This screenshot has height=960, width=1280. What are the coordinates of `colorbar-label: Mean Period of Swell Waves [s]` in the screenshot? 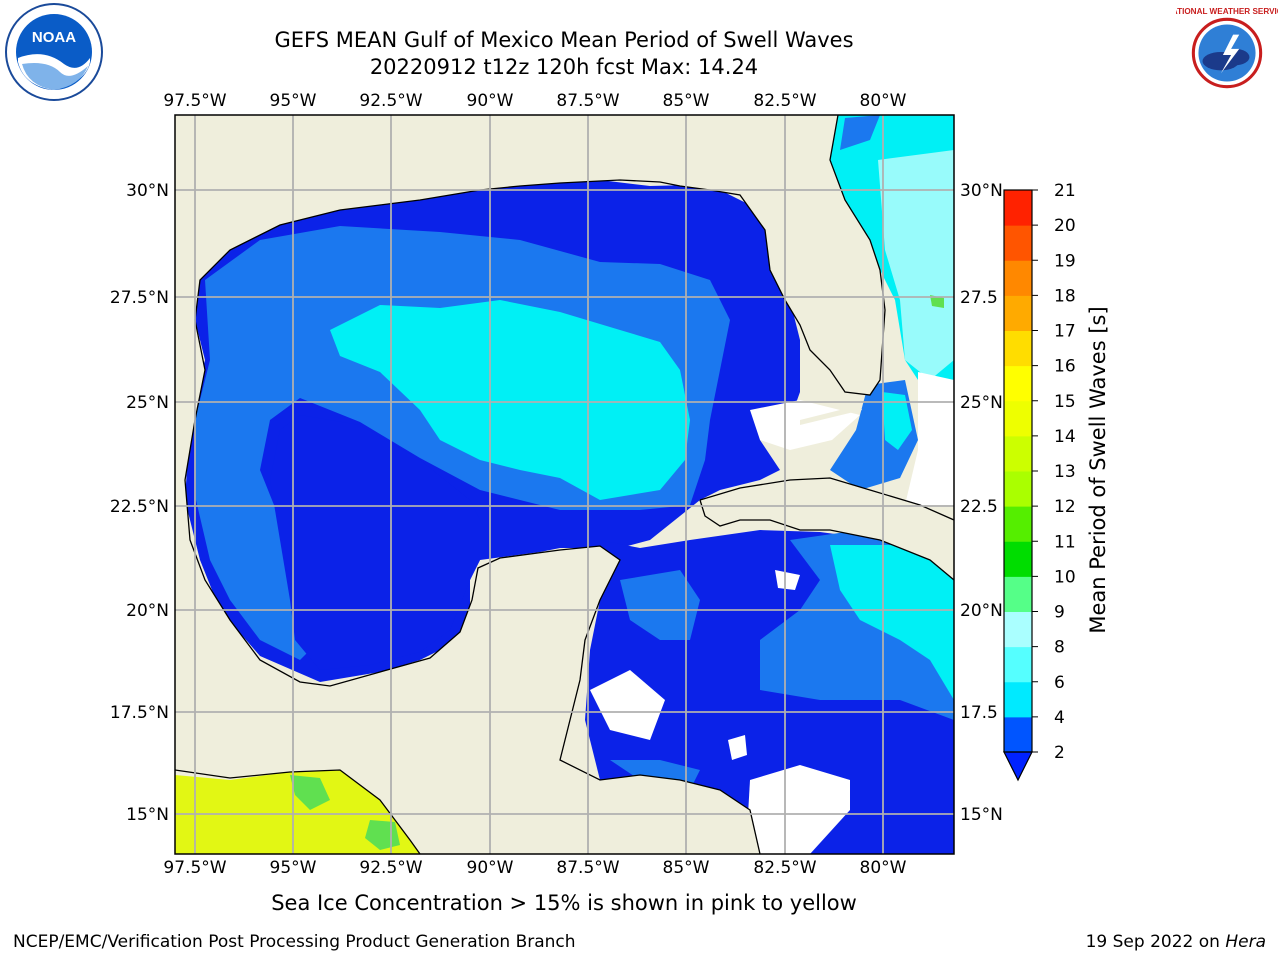 It's located at (1098, 470).